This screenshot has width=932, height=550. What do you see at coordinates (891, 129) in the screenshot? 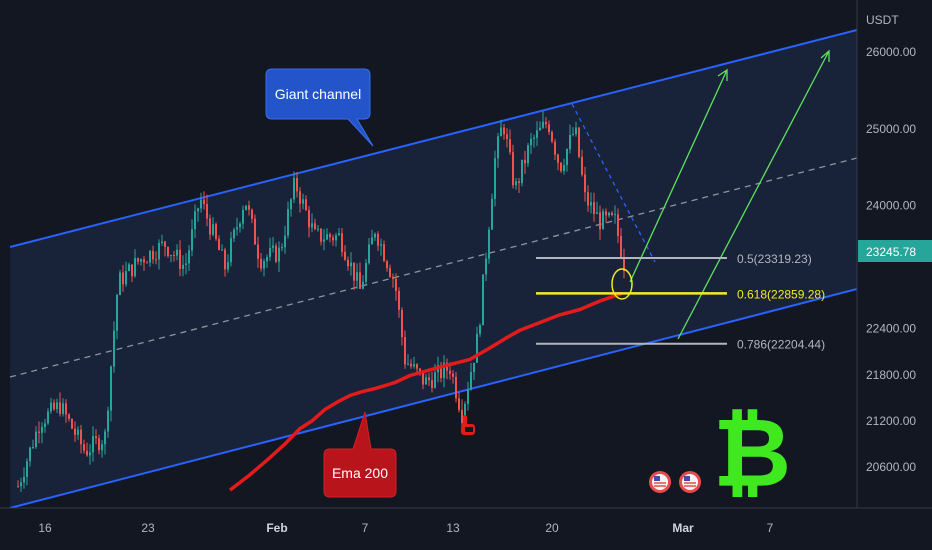
I see `price-tick-label: 25000.00` at bounding box center [891, 129].